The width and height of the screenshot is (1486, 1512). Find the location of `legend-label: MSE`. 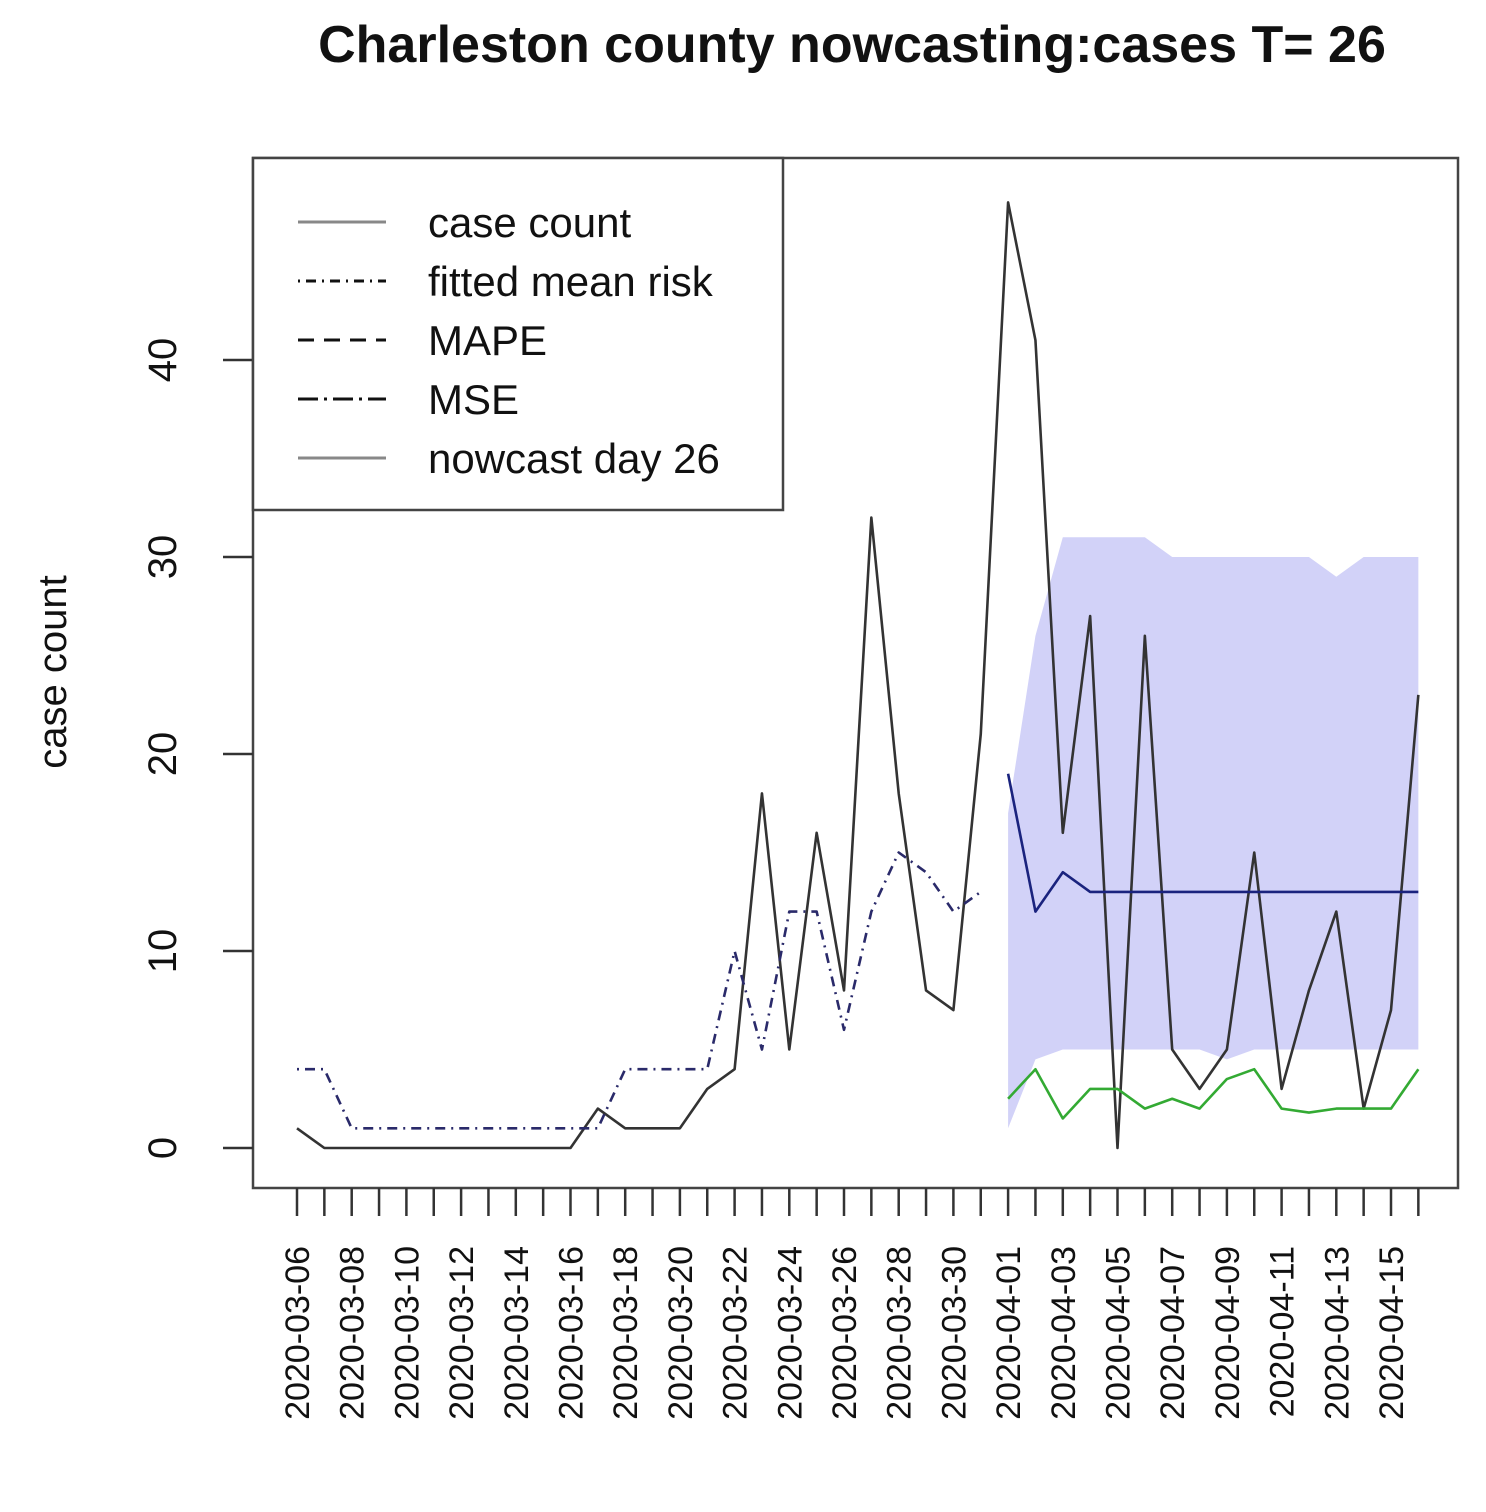

legend-label: MSE is located at coordinates (473, 399).